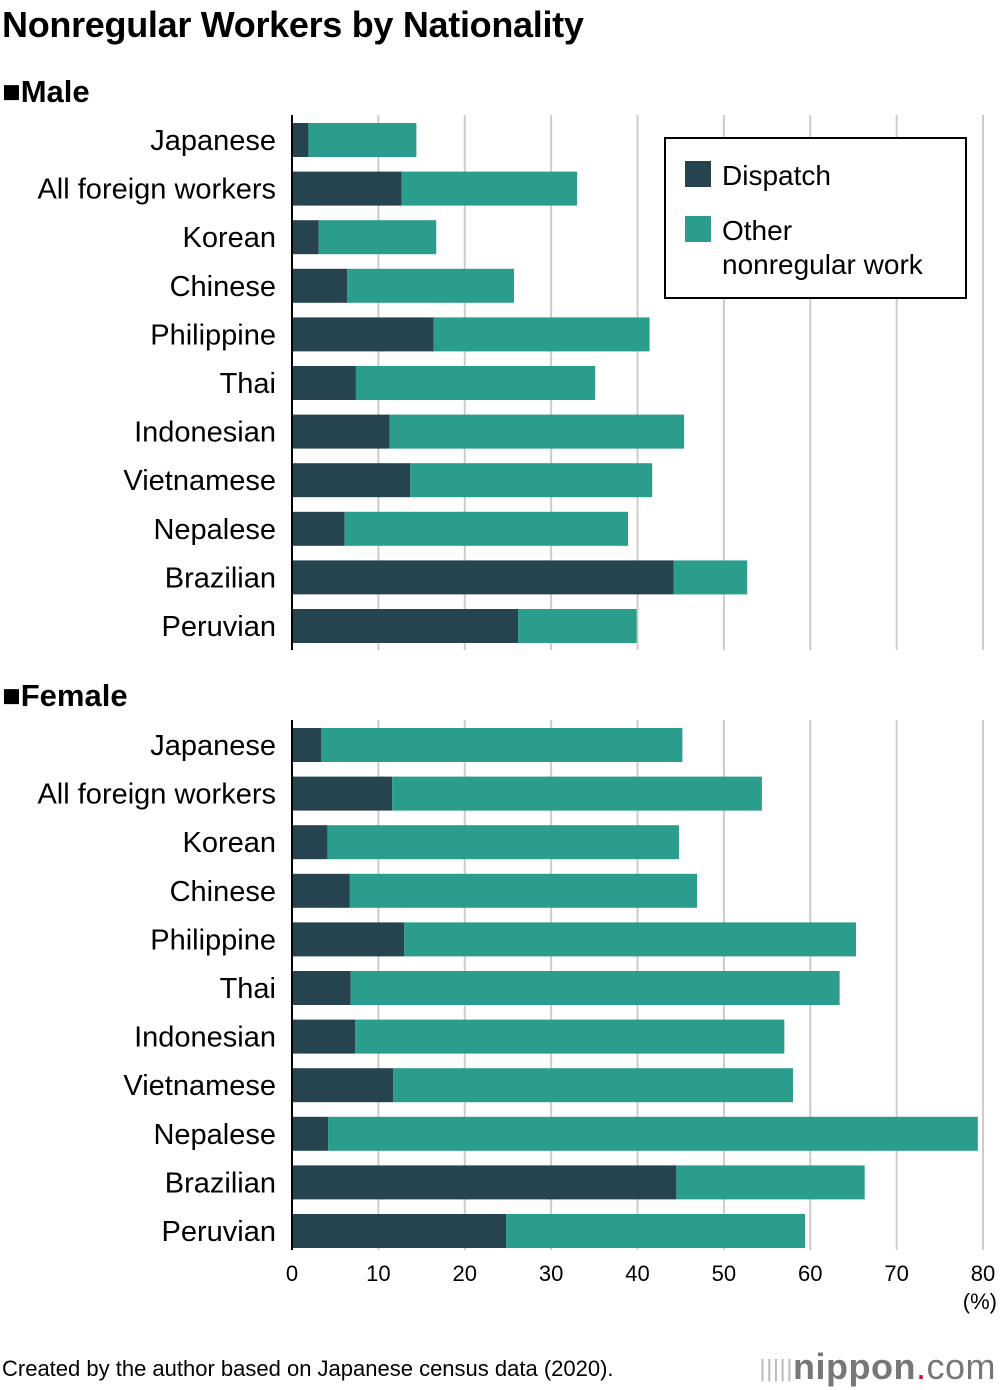  I want to click on logo-suffix: com, so click(961, 1366).